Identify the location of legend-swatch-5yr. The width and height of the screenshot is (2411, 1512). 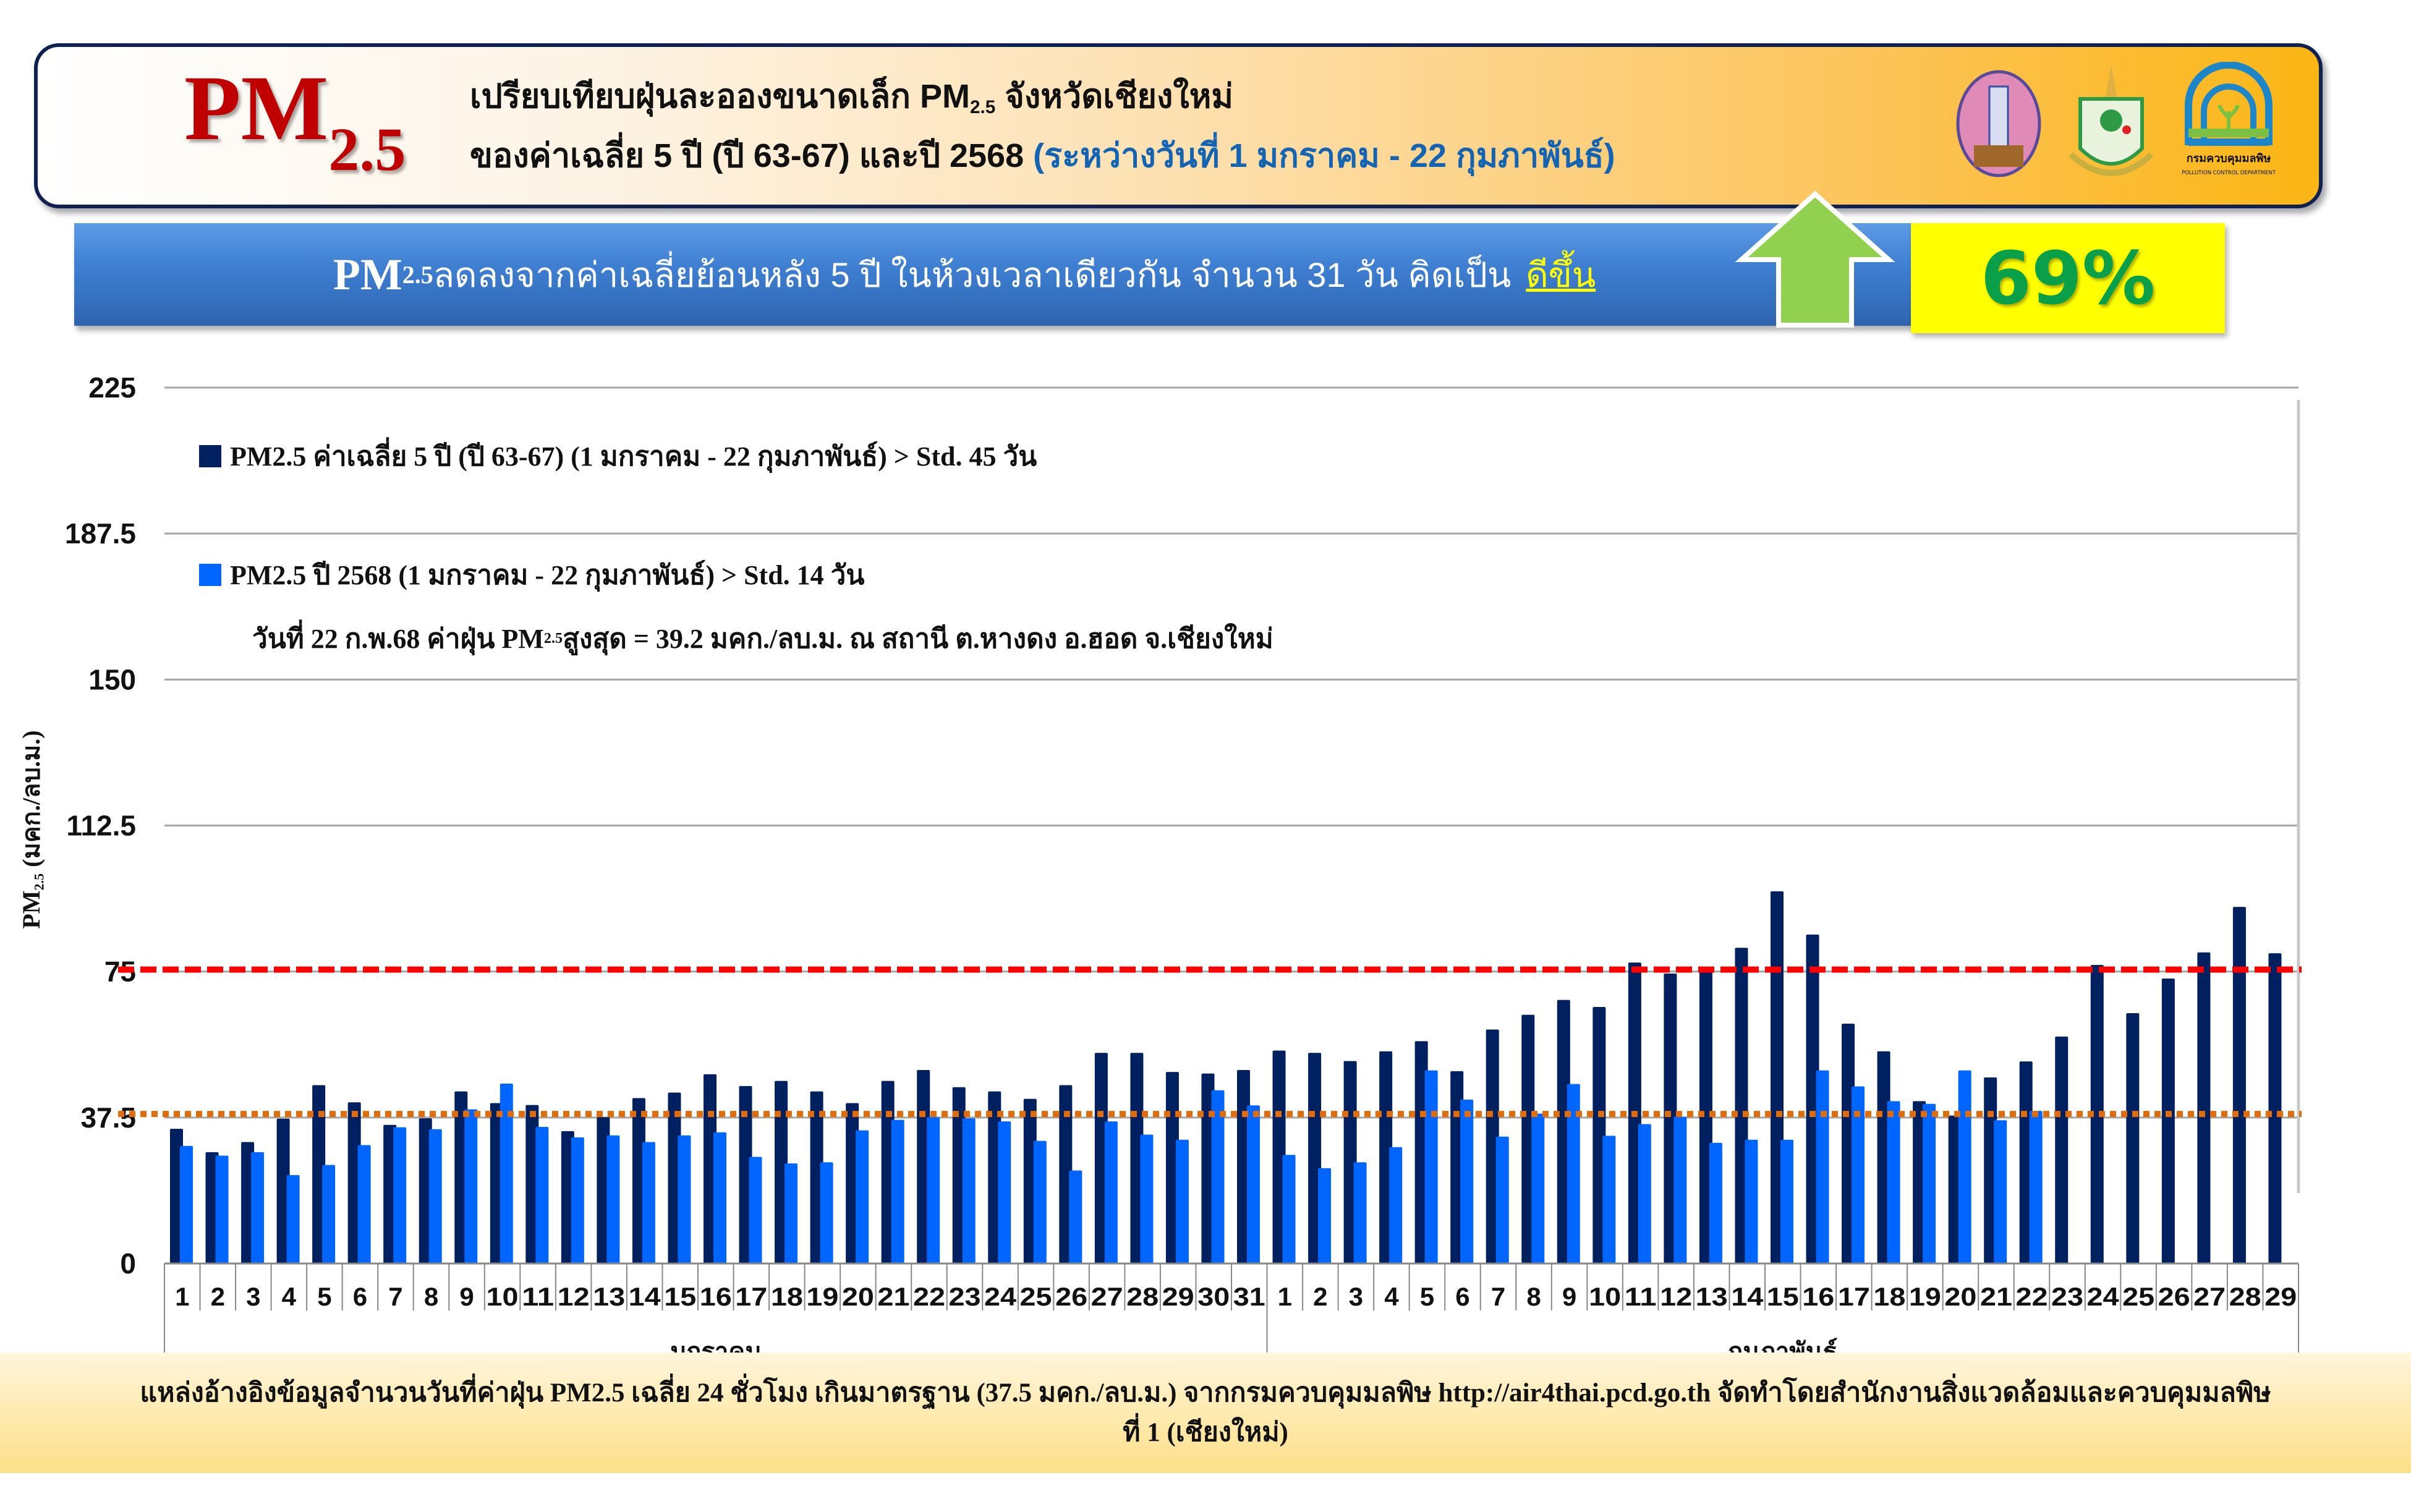
(210, 456).